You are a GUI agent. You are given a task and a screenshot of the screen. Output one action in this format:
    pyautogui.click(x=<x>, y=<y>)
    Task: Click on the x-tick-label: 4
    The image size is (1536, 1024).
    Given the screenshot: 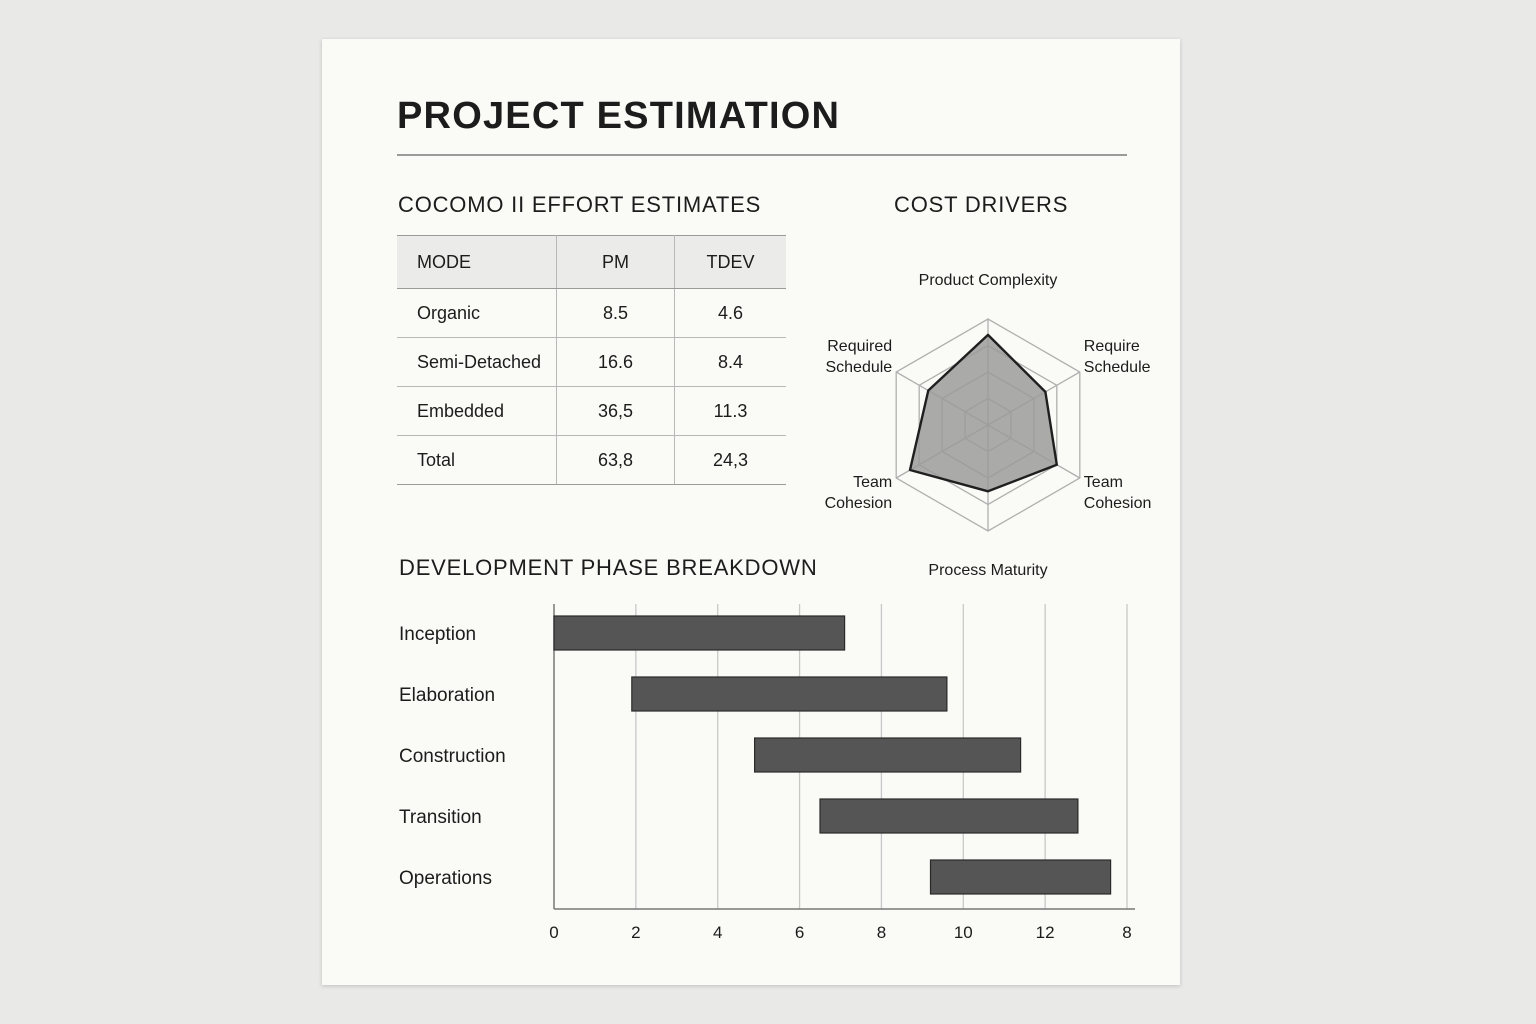 What is the action you would take?
    pyautogui.click(x=717, y=932)
    